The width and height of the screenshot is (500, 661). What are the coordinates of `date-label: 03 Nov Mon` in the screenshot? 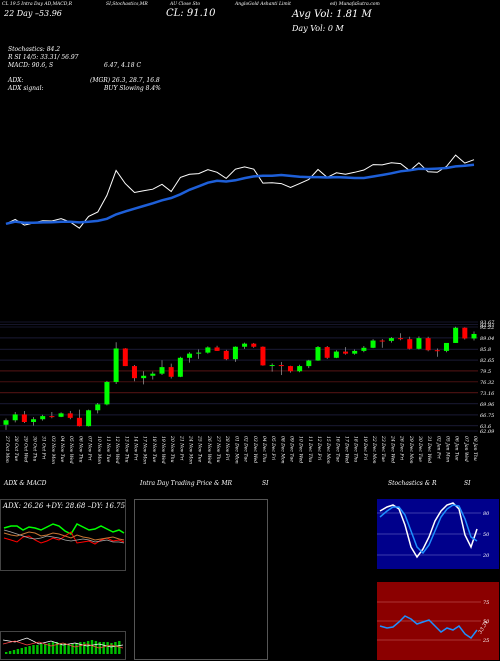 It's located at (53, 450).